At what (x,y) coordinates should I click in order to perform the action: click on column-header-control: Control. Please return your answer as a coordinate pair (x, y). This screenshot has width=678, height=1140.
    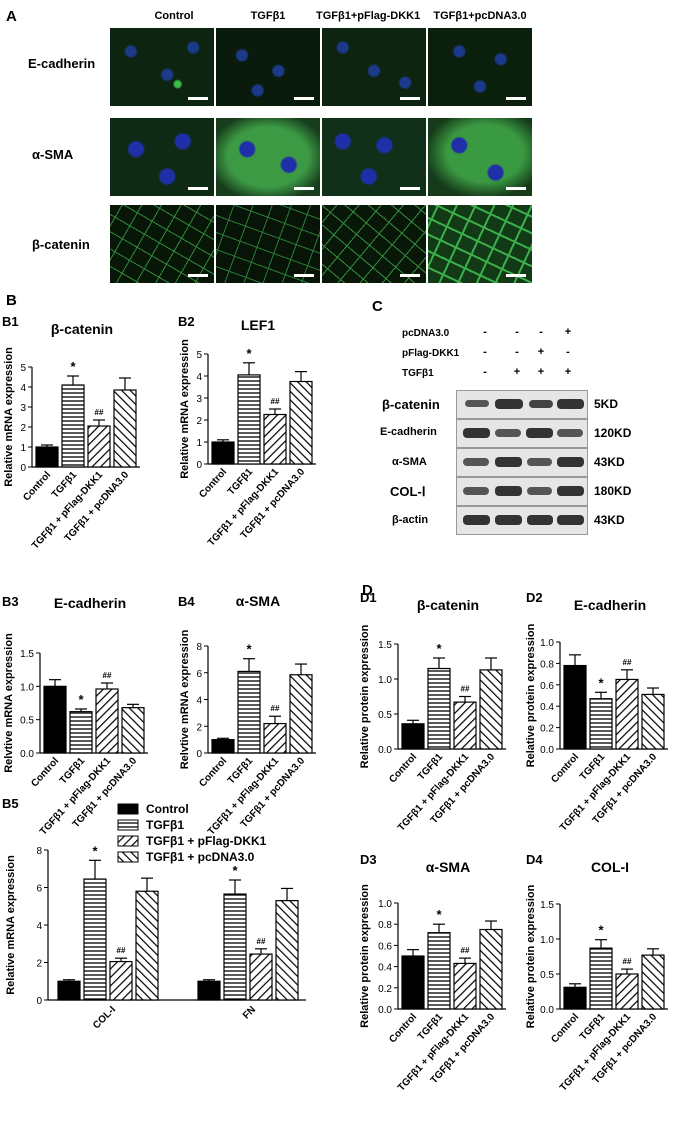
    Looking at the image, I should click on (174, 16).